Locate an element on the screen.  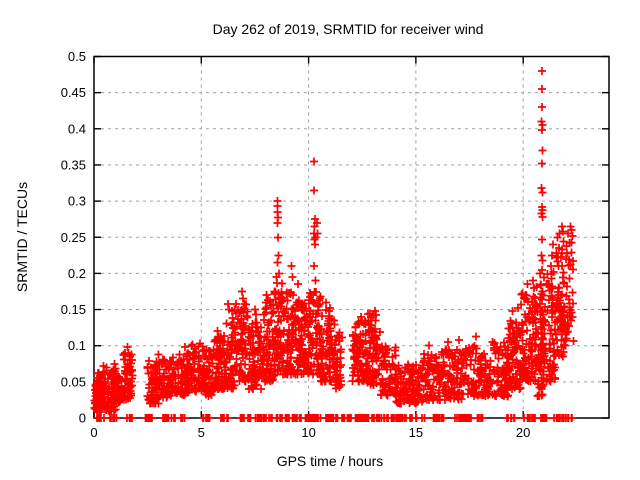
y-tick-label: 0.35 is located at coordinates (73, 164).